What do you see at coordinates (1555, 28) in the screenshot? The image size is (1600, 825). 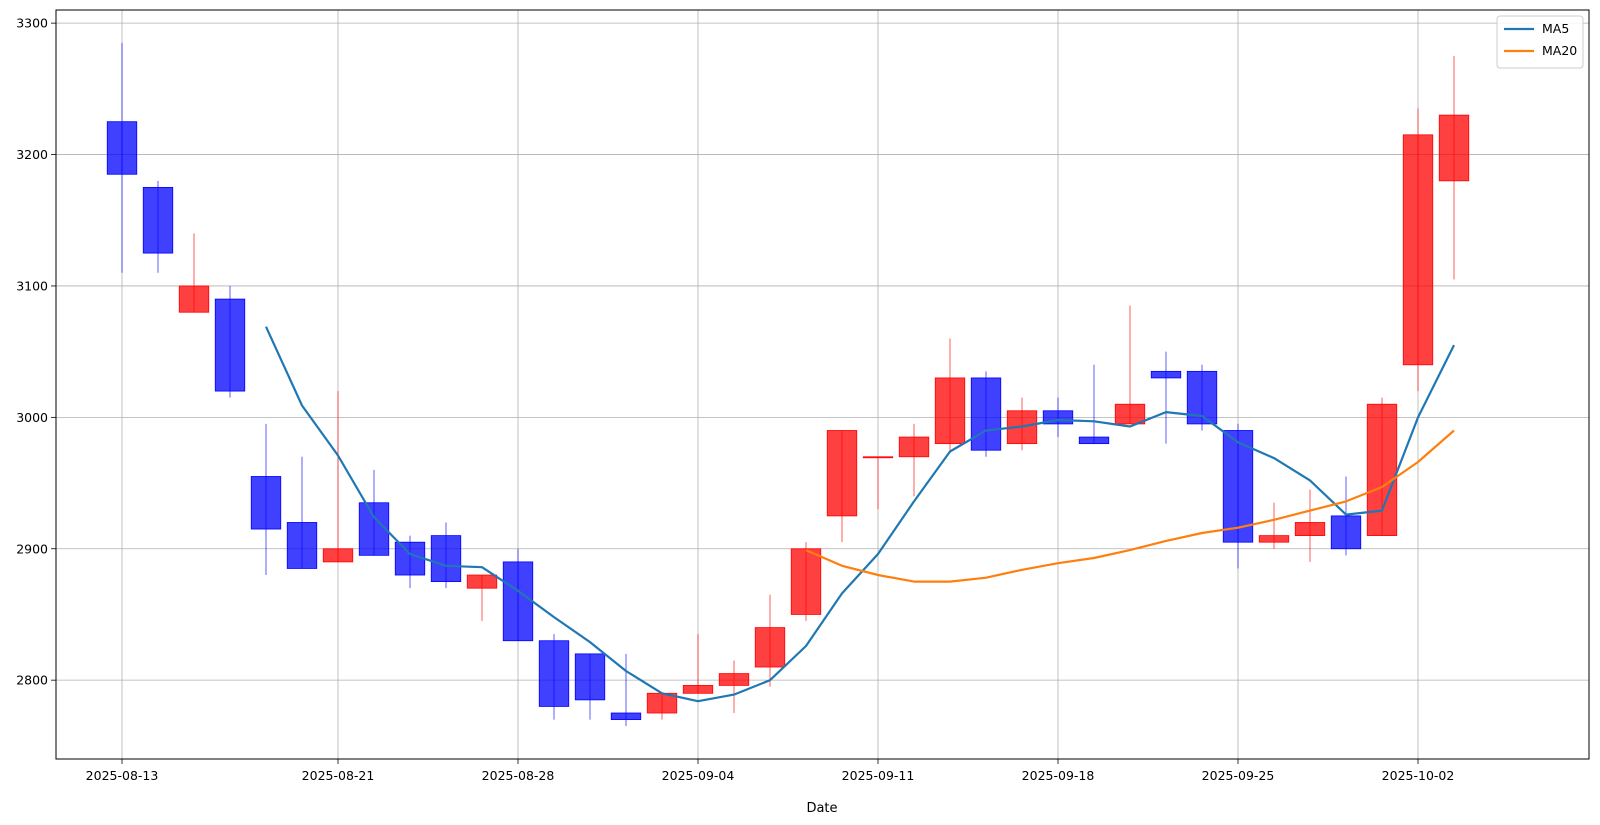 I see `legend-label-ma5: MA5` at bounding box center [1555, 28].